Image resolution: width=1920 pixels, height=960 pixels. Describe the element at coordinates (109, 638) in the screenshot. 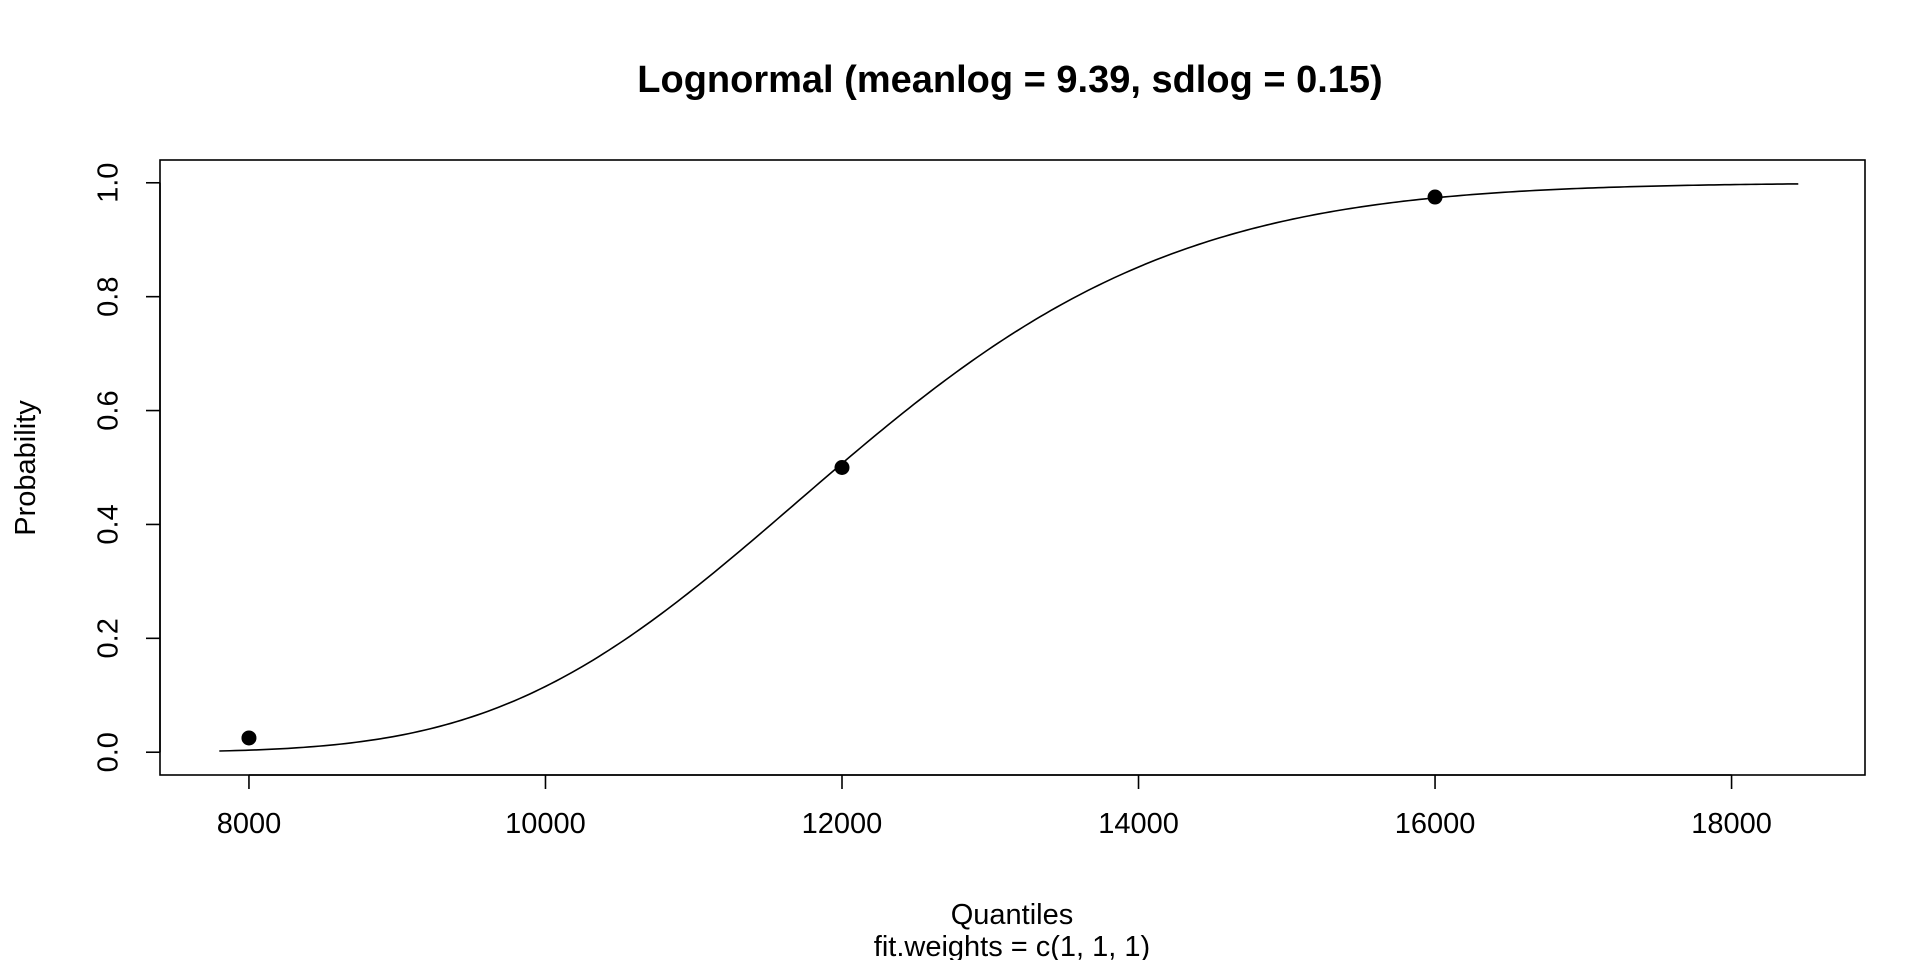

I see `y-tick-label: 0.2` at that location.